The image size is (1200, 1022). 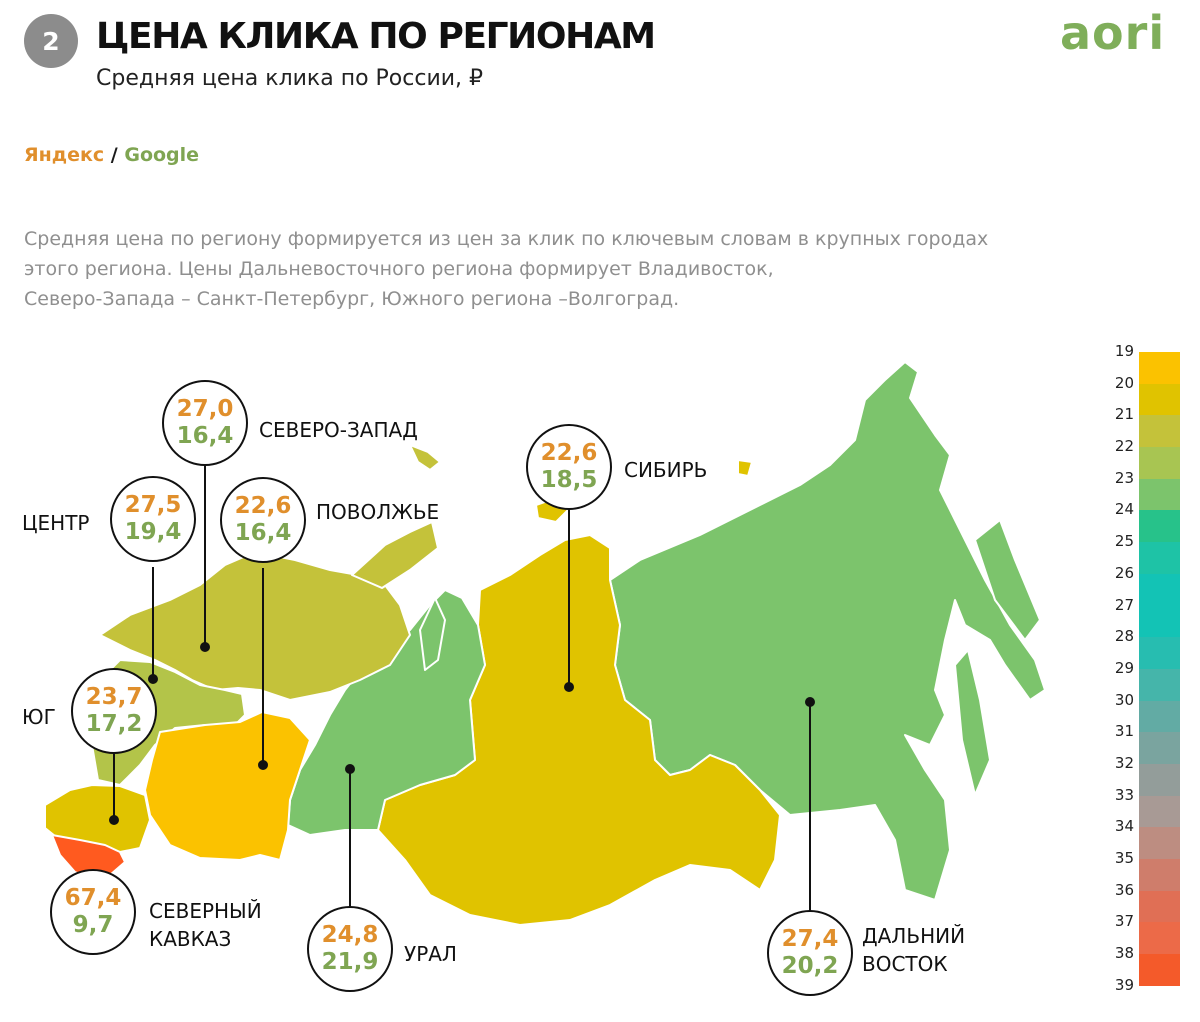 What do you see at coordinates (114, 820) in the screenshot?
I see `dot-south` at bounding box center [114, 820].